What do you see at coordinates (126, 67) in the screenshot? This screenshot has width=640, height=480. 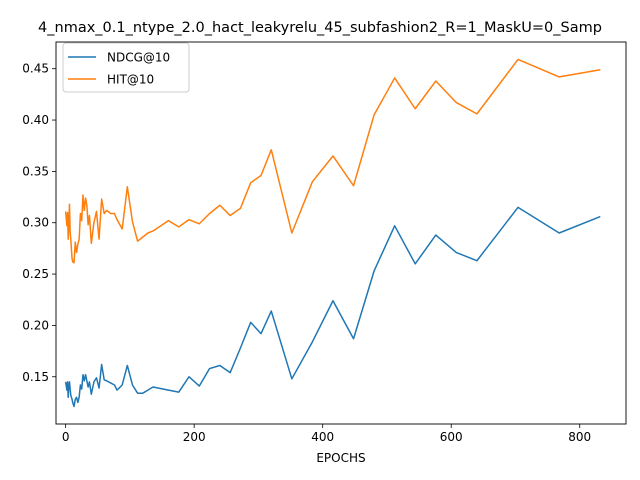 I see `legend: NDCG@10 HIT@10` at bounding box center [126, 67].